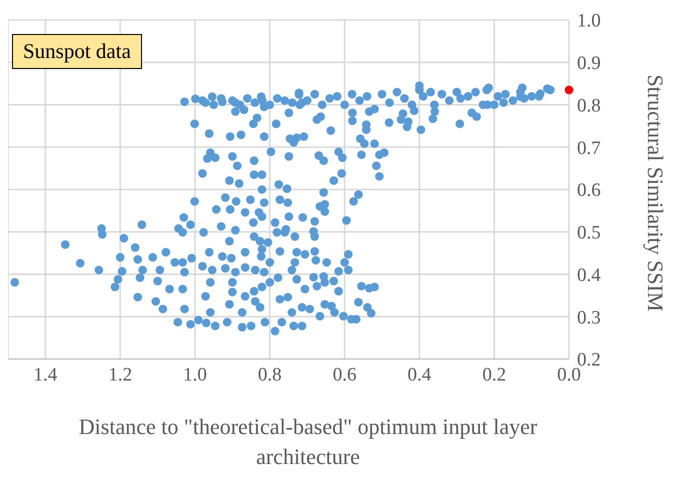 The width and height of the screenshot is (673, 478). Describe the element at coordinates (46, 375) in the screenshot. I see `x-tick-label: 1.4` at that location.